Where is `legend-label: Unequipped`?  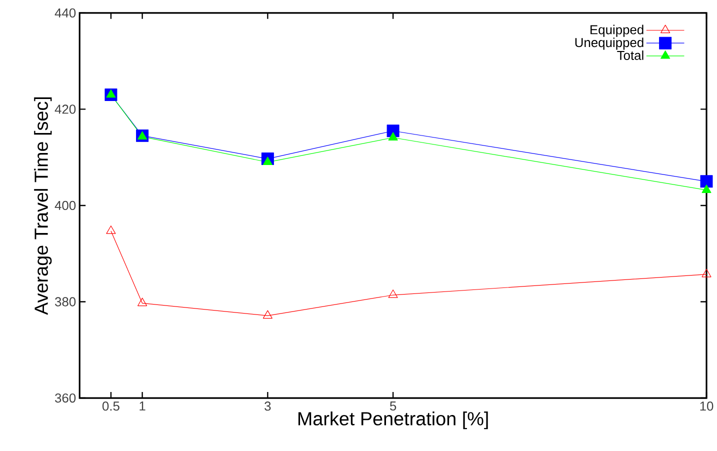
legend-label: Unequipped is located at coordinates (609, 44).